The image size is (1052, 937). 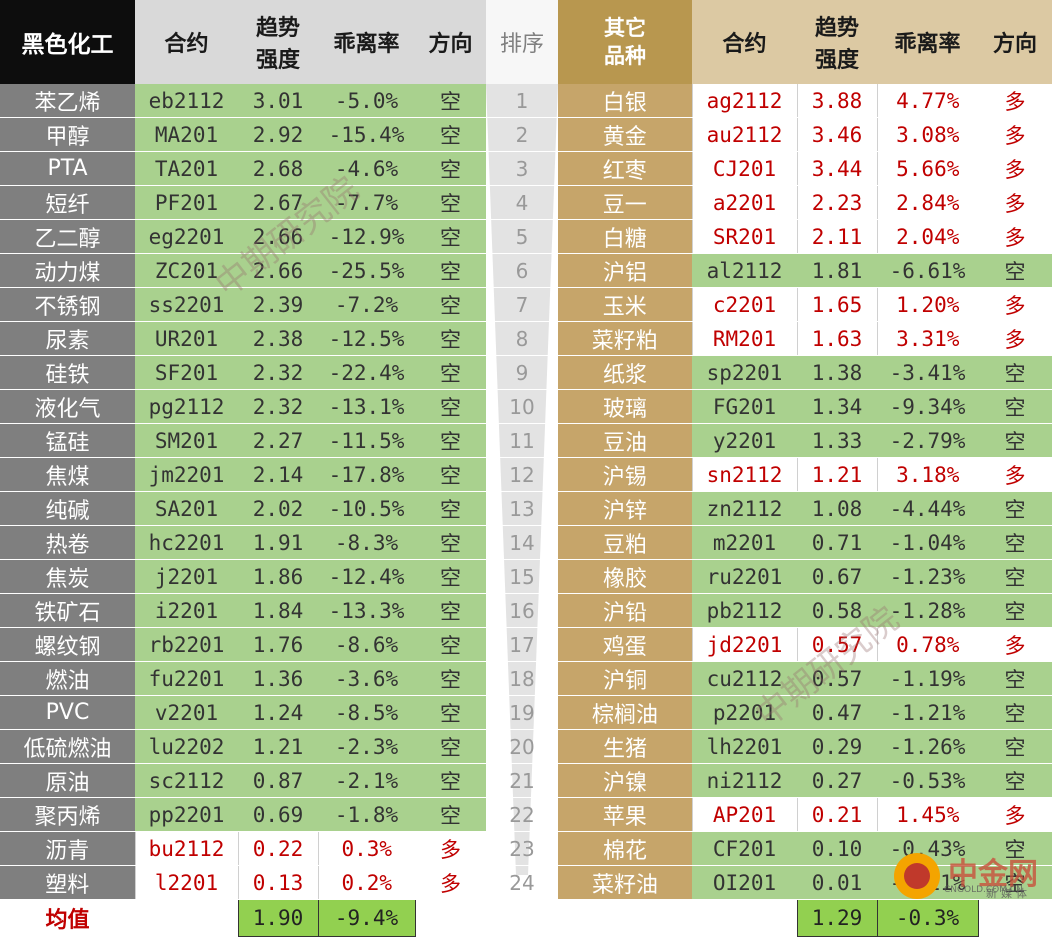 What do you see at coordinates (67, 168) in the screenshot?
I see `left-variety-name: PTA` at bounding box center [67, 168].